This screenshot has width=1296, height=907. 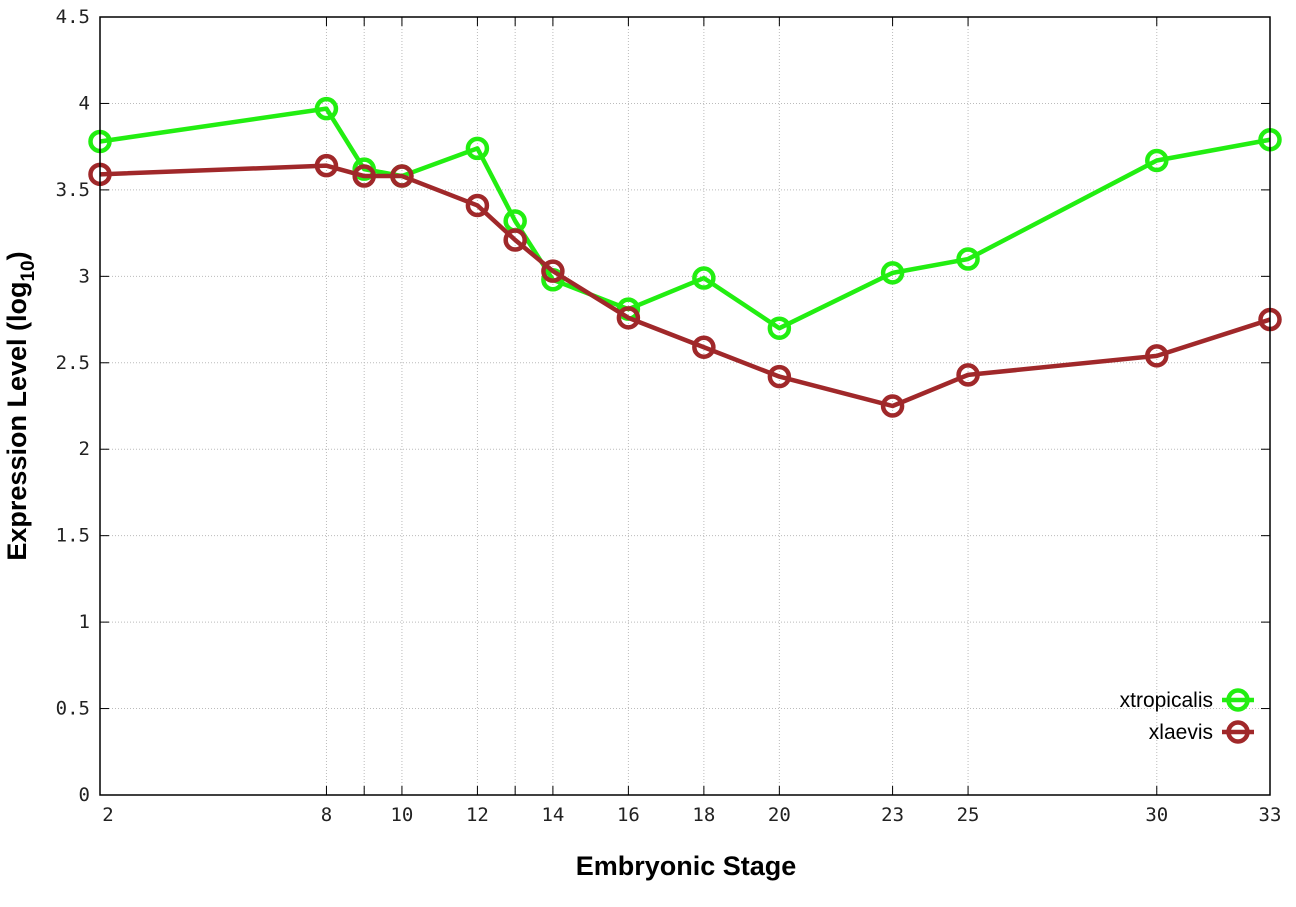 I want to click on y-tick-label: 4.5, so click(x=73, y=17).